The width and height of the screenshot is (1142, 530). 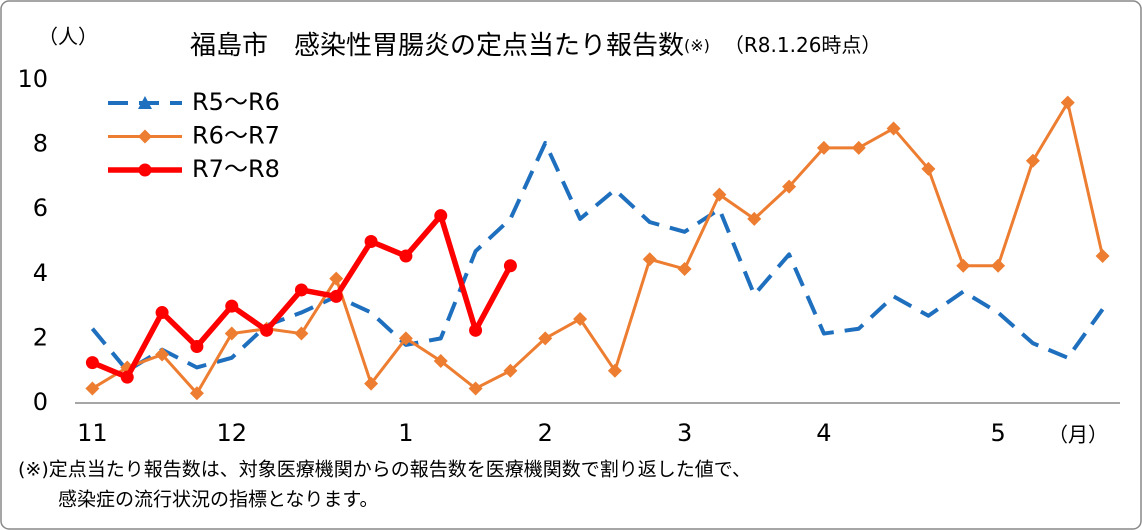 I want to click on chart-title: 福島市 感染性胃腸炎の定点当たり報告数(※) （R8.1.26時点）, so click(x=535, y=46).